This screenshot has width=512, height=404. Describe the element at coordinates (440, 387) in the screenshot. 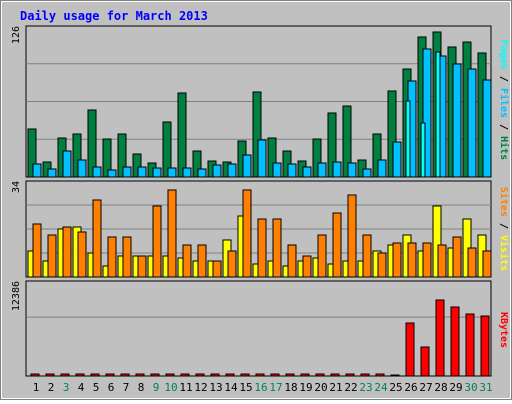

I see `day-label-28: 28` at that location.